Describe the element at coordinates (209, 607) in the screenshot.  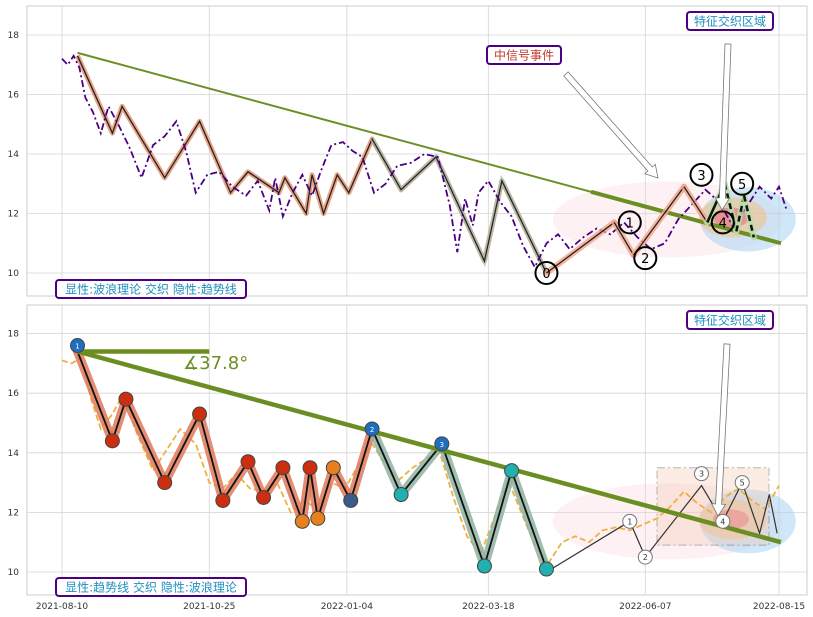
I see `x-tick-label: 2021-10-25` at that location.